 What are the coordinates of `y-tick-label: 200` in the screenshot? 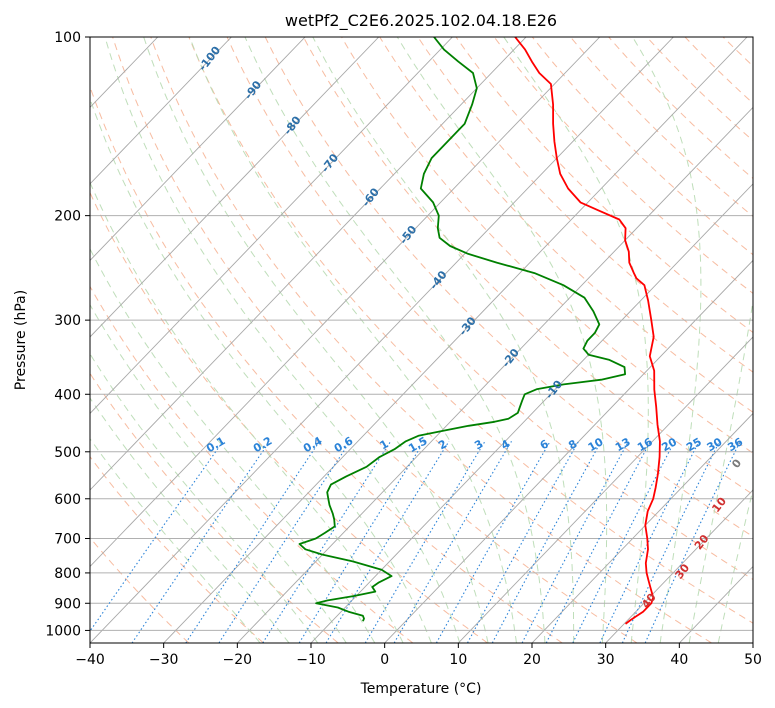 It's located at (67, 217).